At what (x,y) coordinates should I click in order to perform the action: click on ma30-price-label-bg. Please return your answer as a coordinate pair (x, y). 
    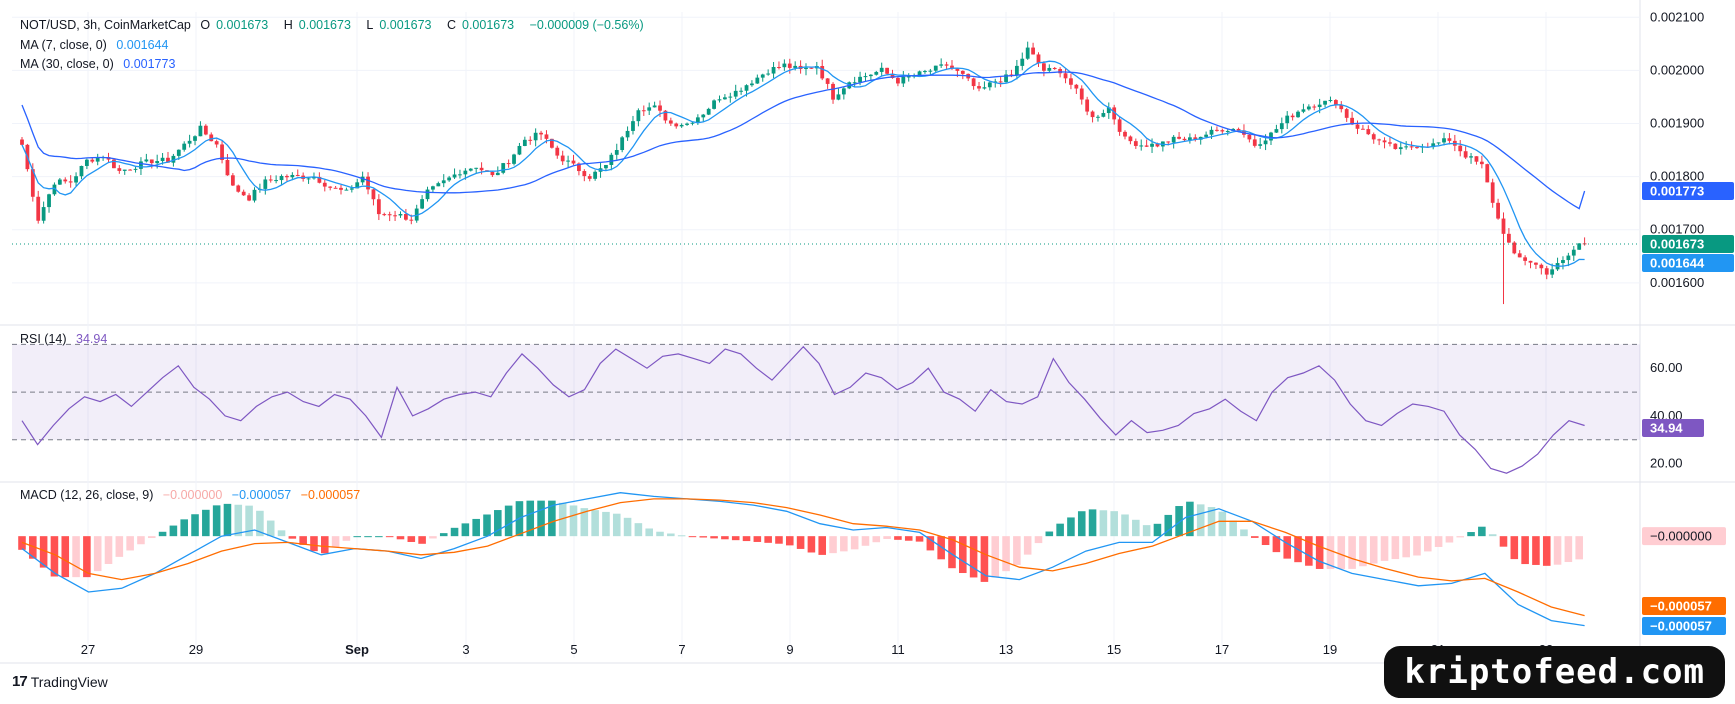
    Looking at the image, I should click on (1688, 190).